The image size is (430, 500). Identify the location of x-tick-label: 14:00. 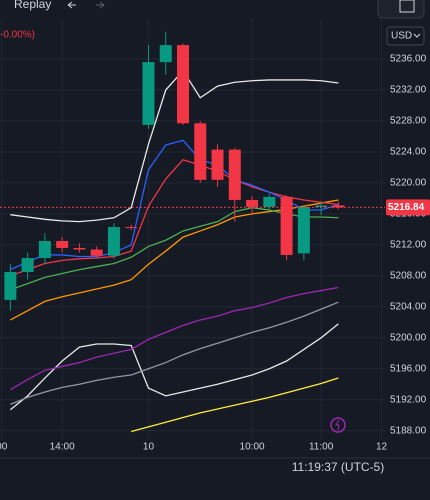
(62, 447).